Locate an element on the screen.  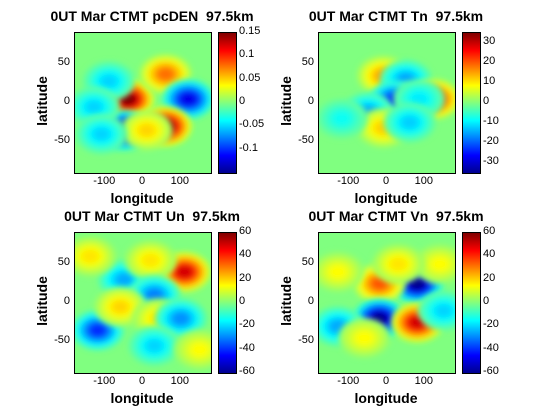
colorbar-tick-label: 0.05 is located at coordinates (250, 77).